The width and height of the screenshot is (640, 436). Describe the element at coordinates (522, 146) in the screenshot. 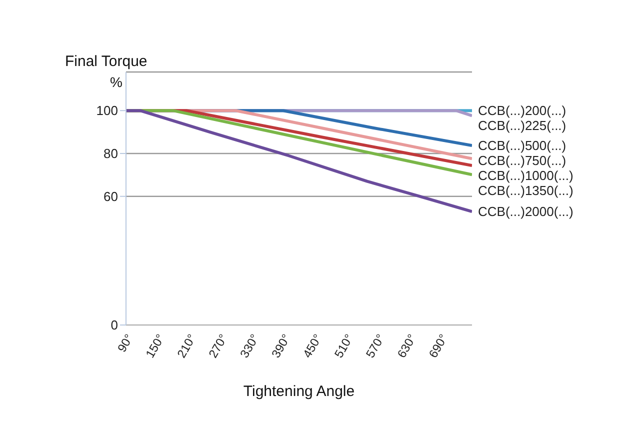

I see `series-label: CCB(...)500(...)` at that location.